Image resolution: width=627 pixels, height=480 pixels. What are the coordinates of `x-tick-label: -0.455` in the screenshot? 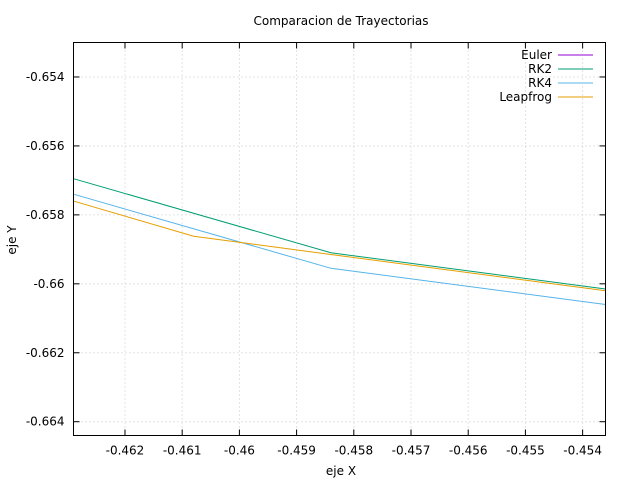 It's located at (525, 451).